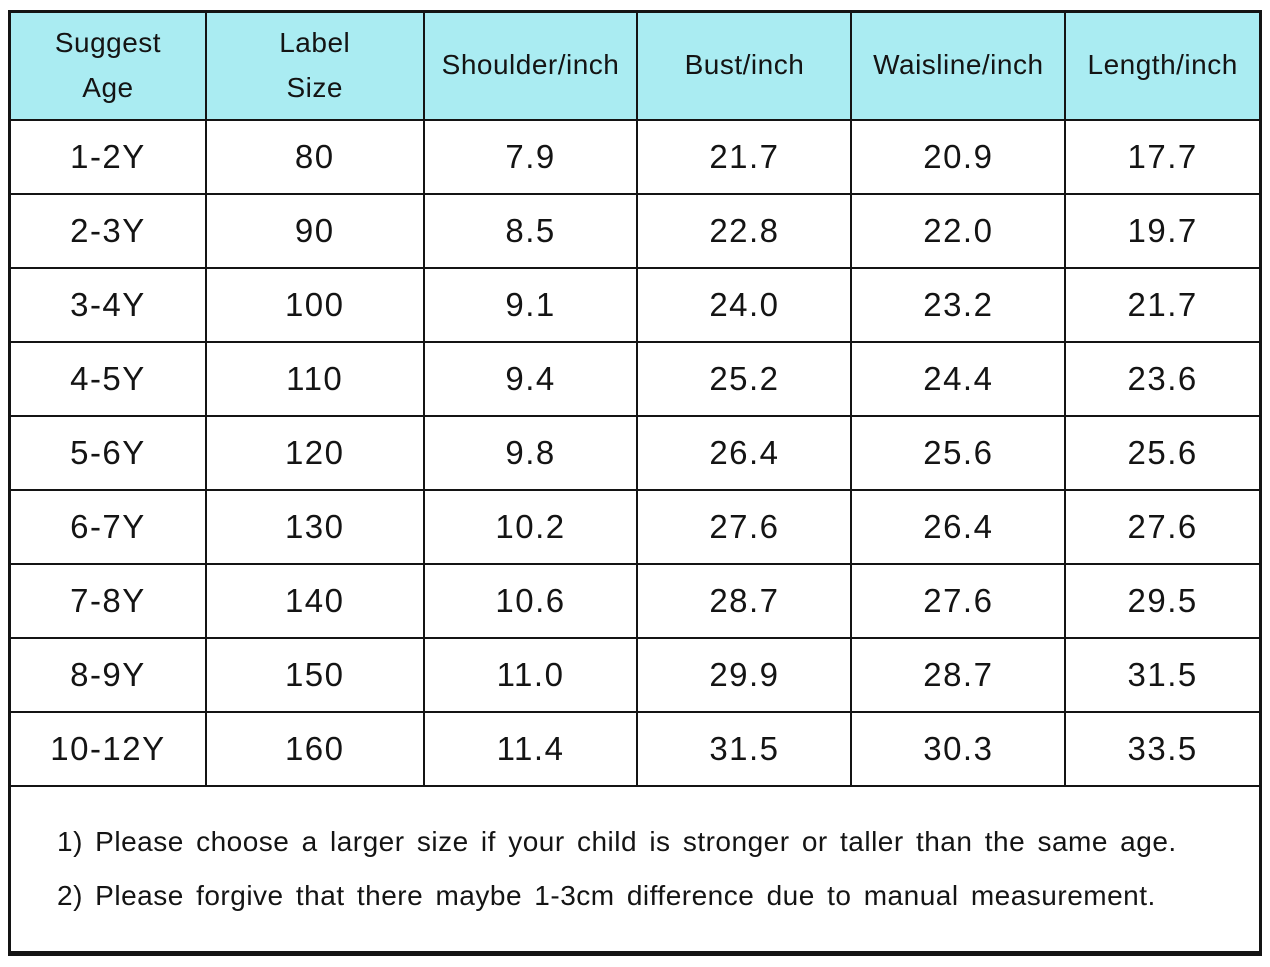 The height and width of the screenshot is (967, 1270). I want to click on cell-size: 110, so click(314, 378).